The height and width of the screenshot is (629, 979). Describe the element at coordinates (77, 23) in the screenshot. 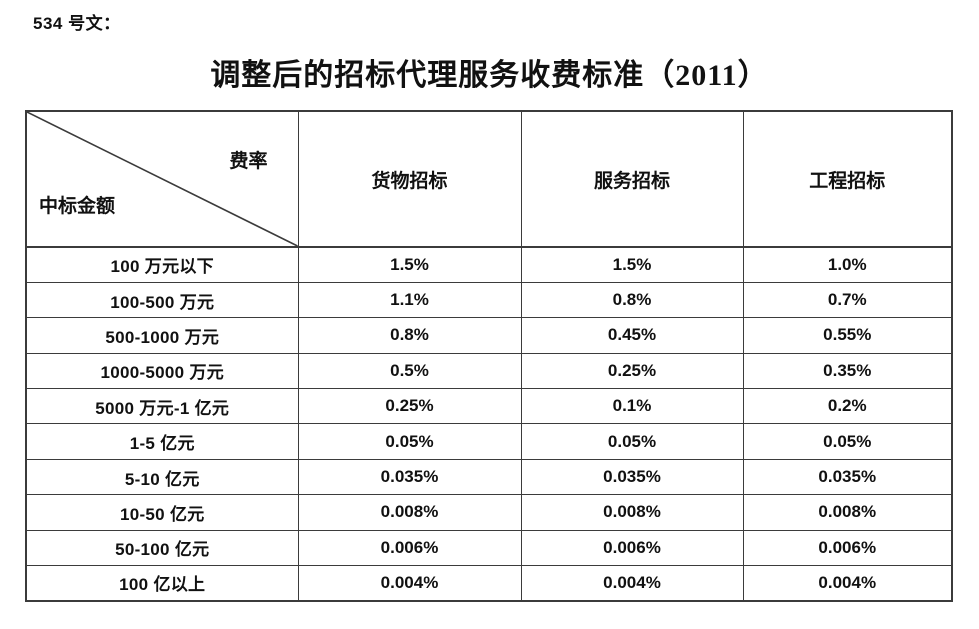

I see `doc-number: 534 号文：` at that location.